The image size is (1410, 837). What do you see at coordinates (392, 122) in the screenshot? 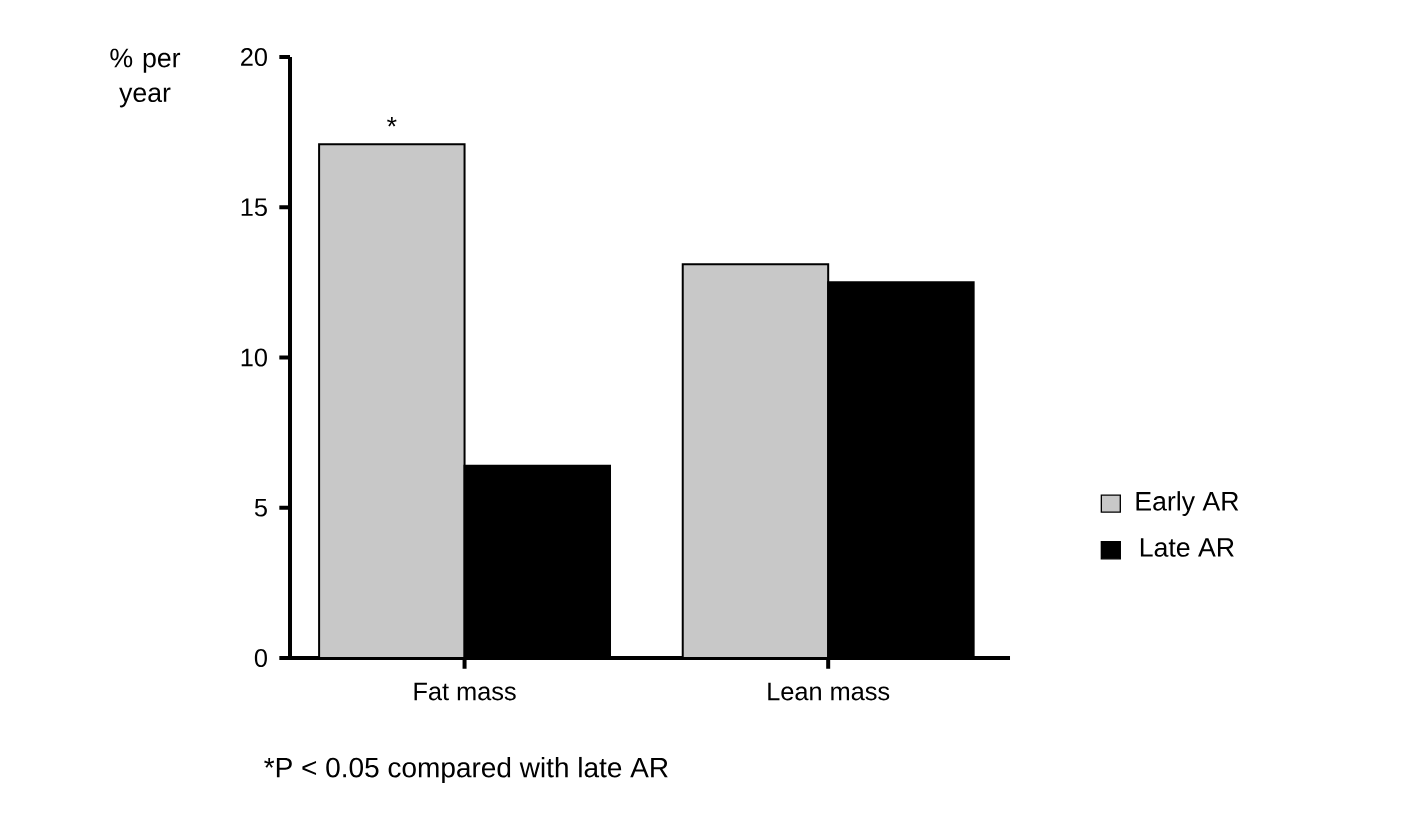
I see `annotation: *` at bounding box center [392, 122].